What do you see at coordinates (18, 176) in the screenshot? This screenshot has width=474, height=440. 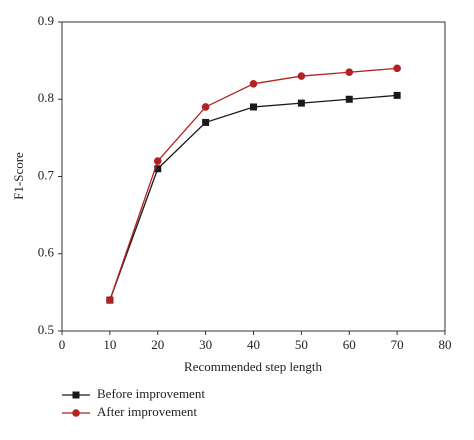 I see `y-axis-label: F1-Score` at bounding box center [18, 176].